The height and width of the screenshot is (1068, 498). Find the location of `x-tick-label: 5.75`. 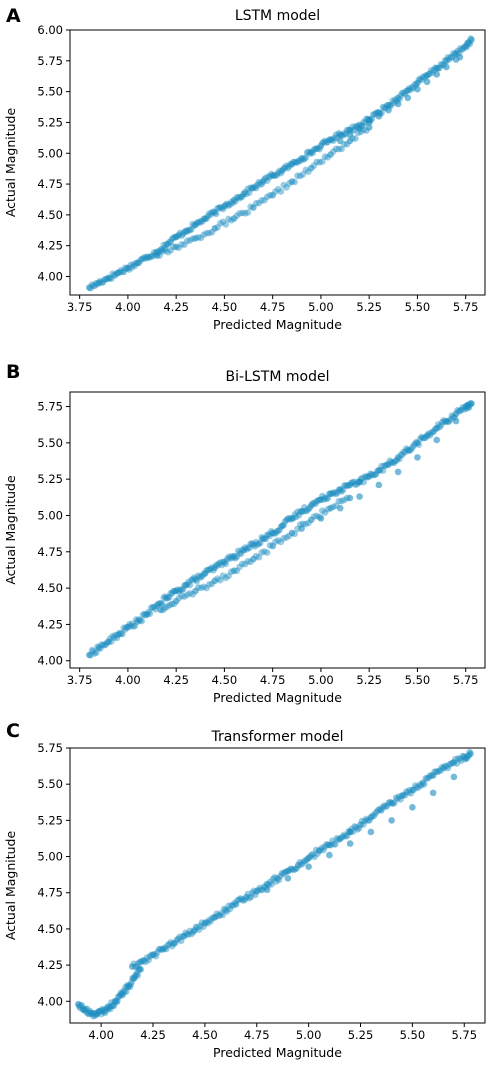

x-tick-label: 5.75 is located at coordinates (464, 1035).